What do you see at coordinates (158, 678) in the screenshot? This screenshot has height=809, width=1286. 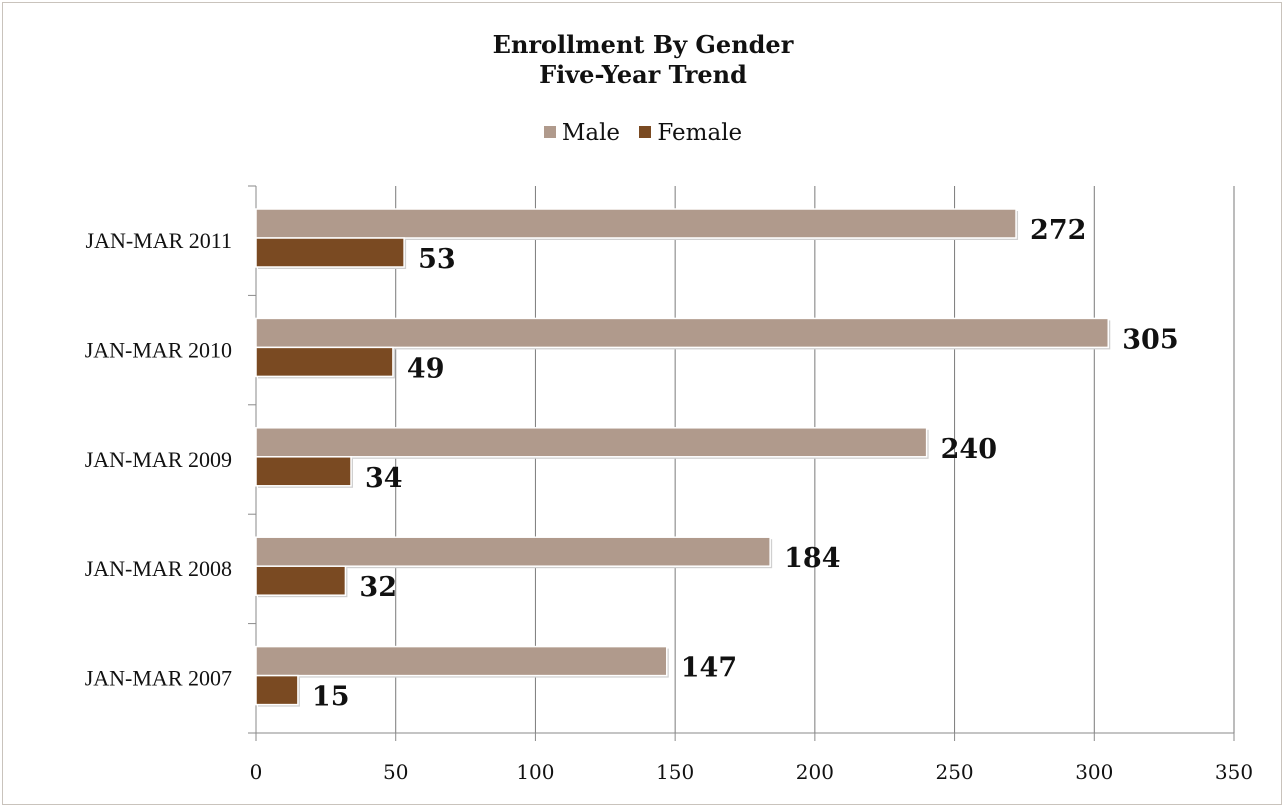 I see `category-label: JAN-MAR 2007` at bounding box center [158, 678].